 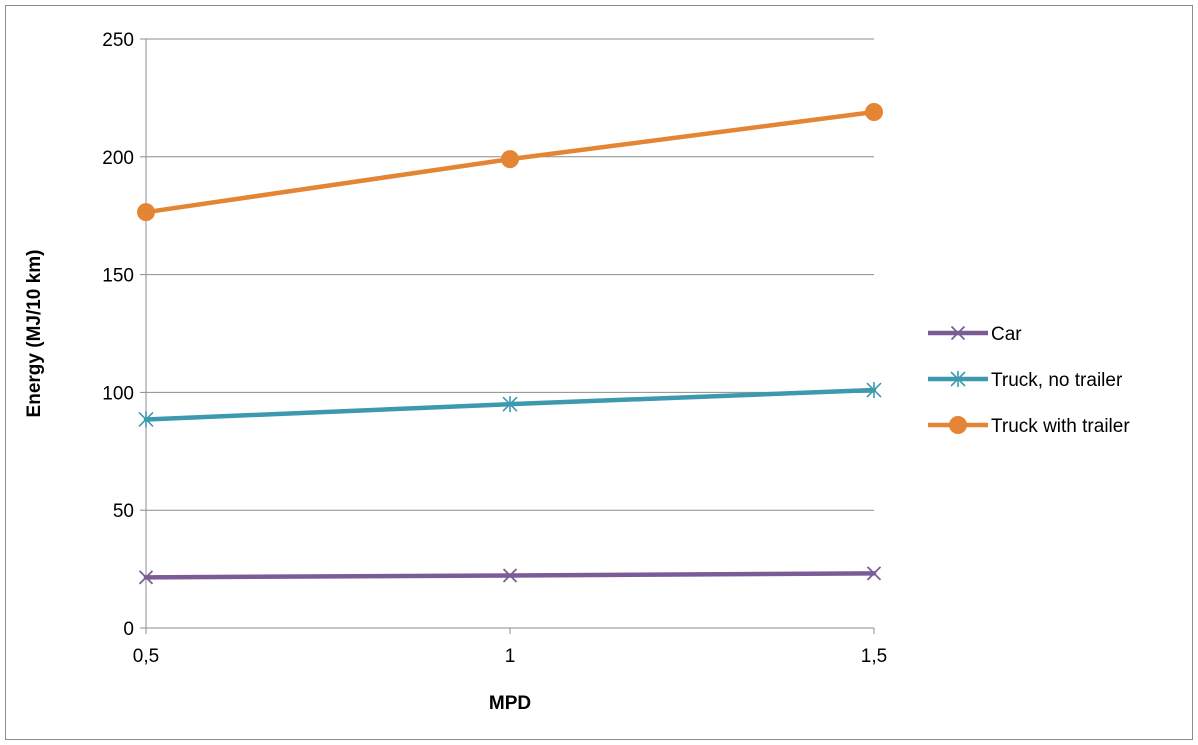 What do you see at coordinates (146, 656) in the screenshot?
I see `x-tick-label: 0,5` at bounding box center [146, 656].